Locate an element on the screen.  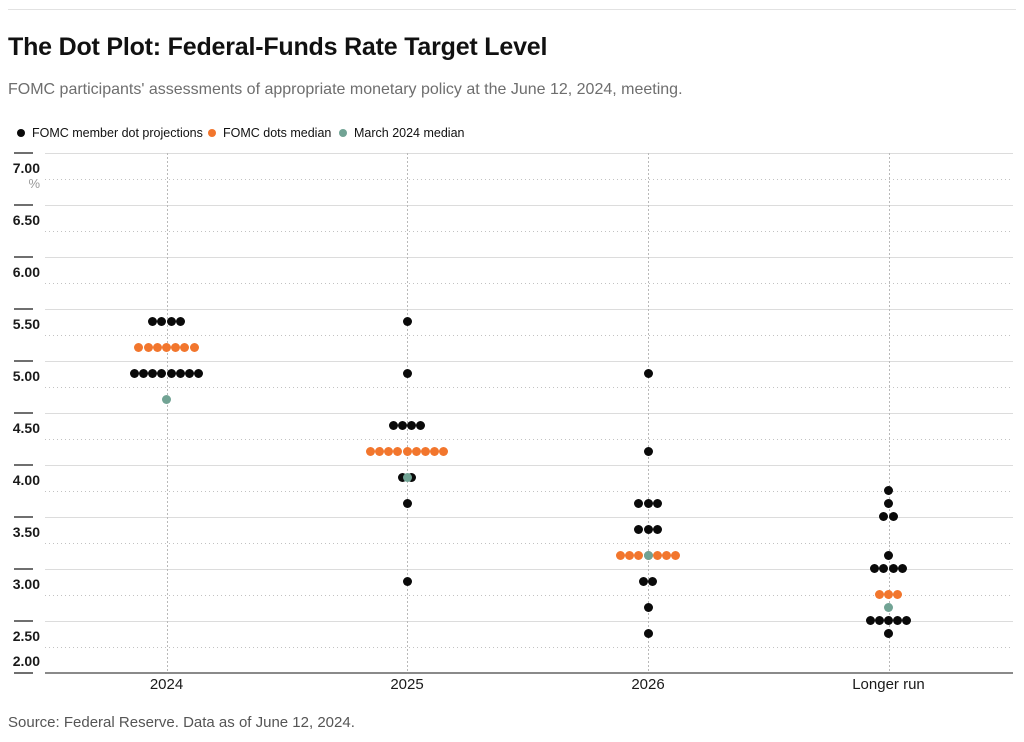
y-axis-label: 2.50 is located at coordinates (26, 635).